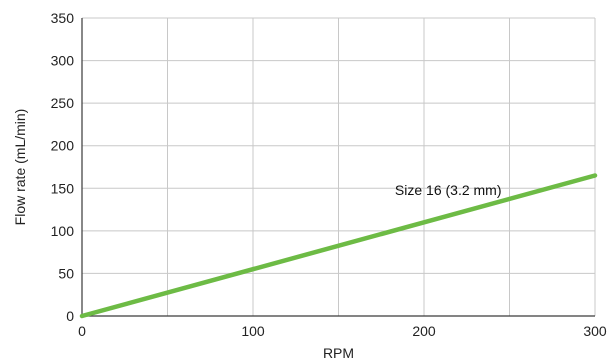  What do you see at coordinates (63, 18) in the screenshot?
I see `y-tick-label: 350` at bounding box center [63, 18].